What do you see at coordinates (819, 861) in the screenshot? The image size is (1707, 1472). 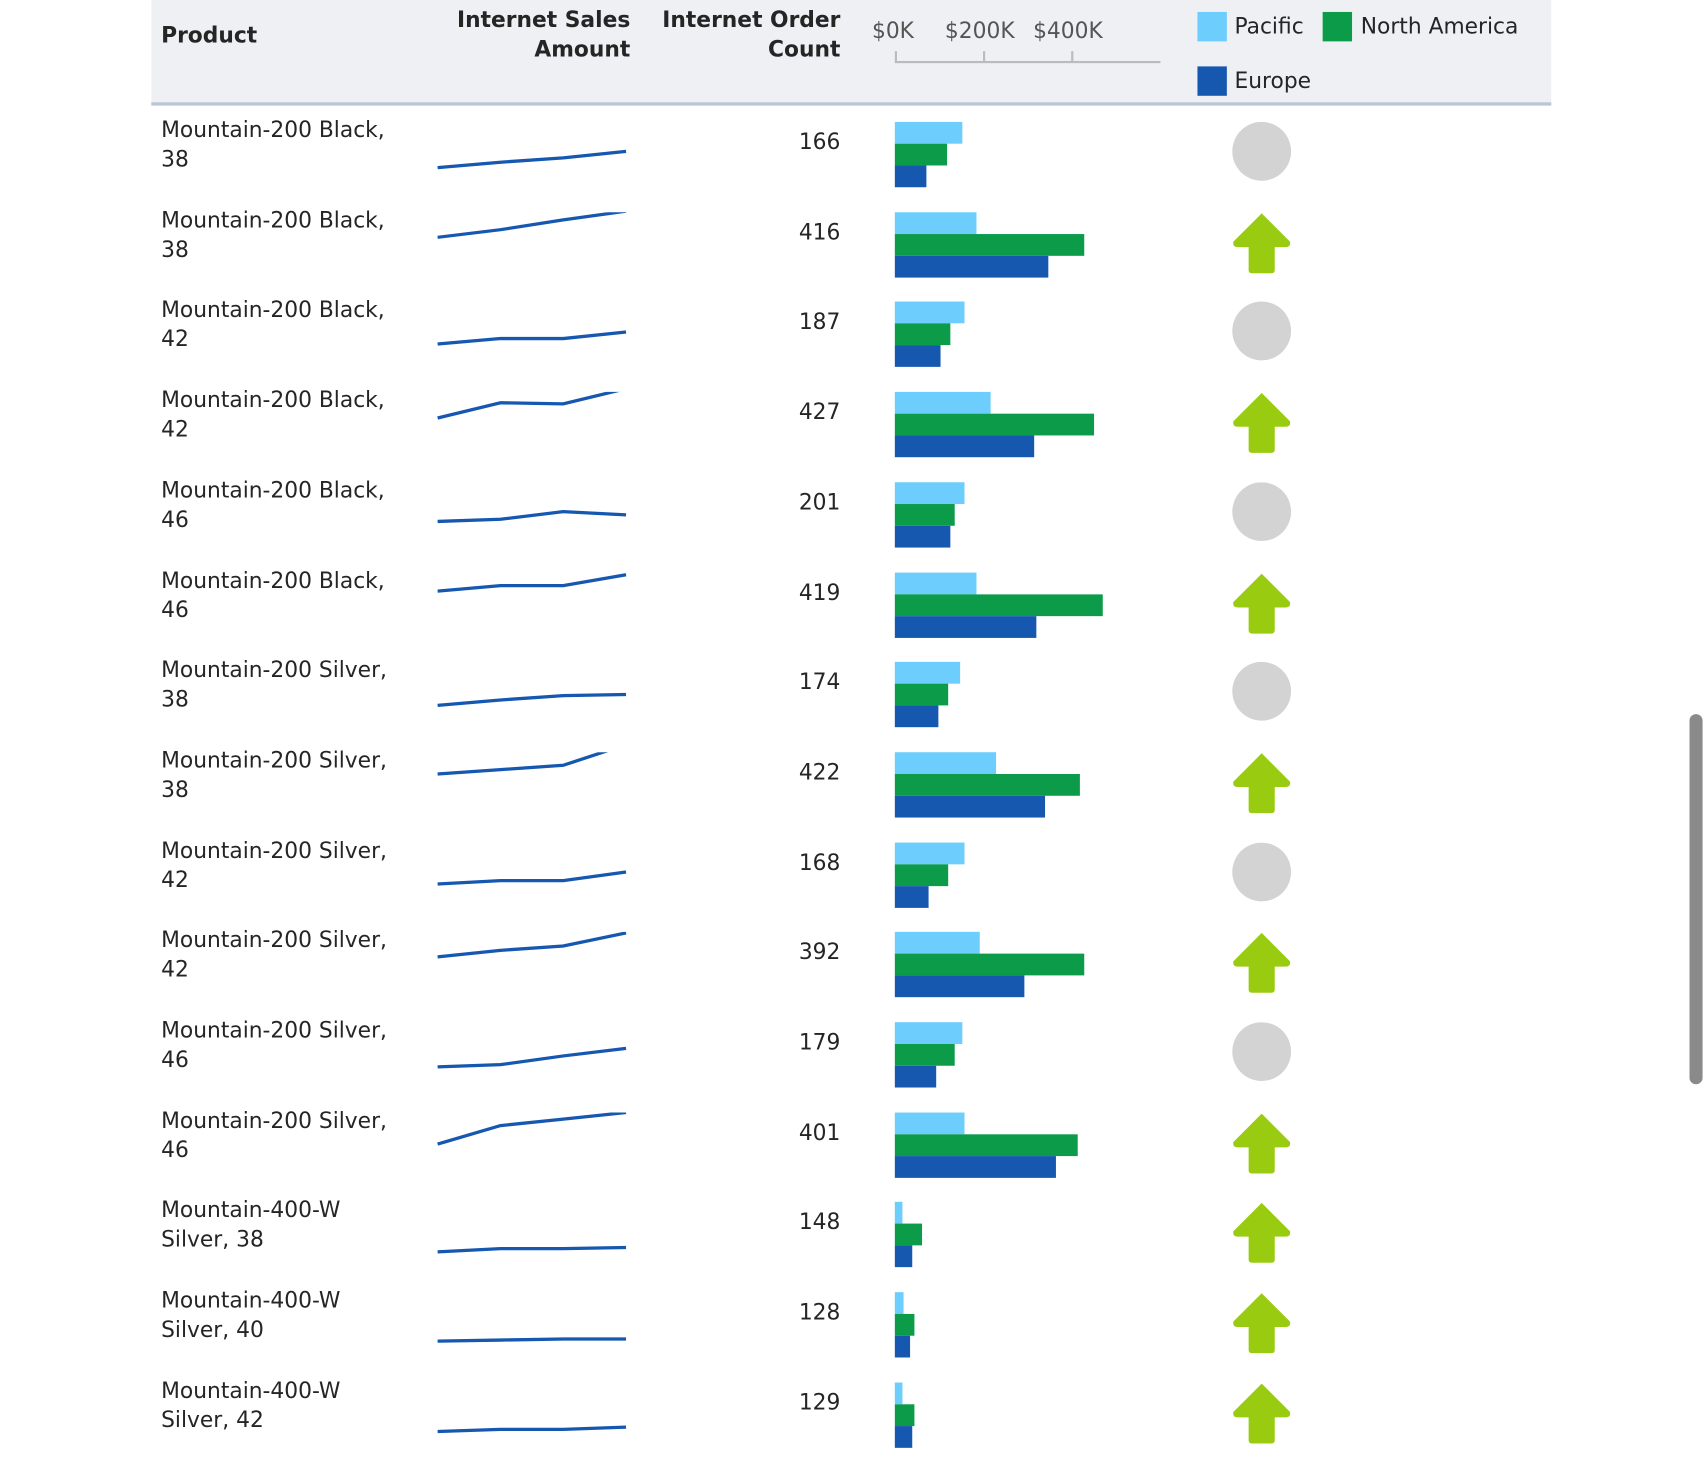 I see `order-count: 168` at bounding box center [819, 861].